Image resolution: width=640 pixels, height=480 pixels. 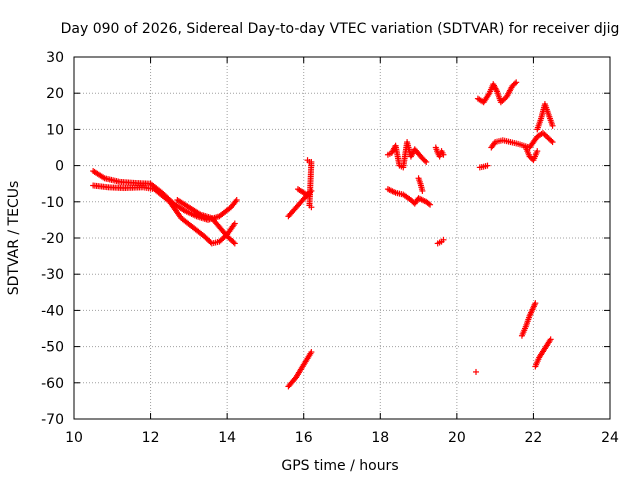 What do you see at coordinates (55, 130) in the screenshot?
I see `y-tick-label: 10` at bounding box center [55, 130].